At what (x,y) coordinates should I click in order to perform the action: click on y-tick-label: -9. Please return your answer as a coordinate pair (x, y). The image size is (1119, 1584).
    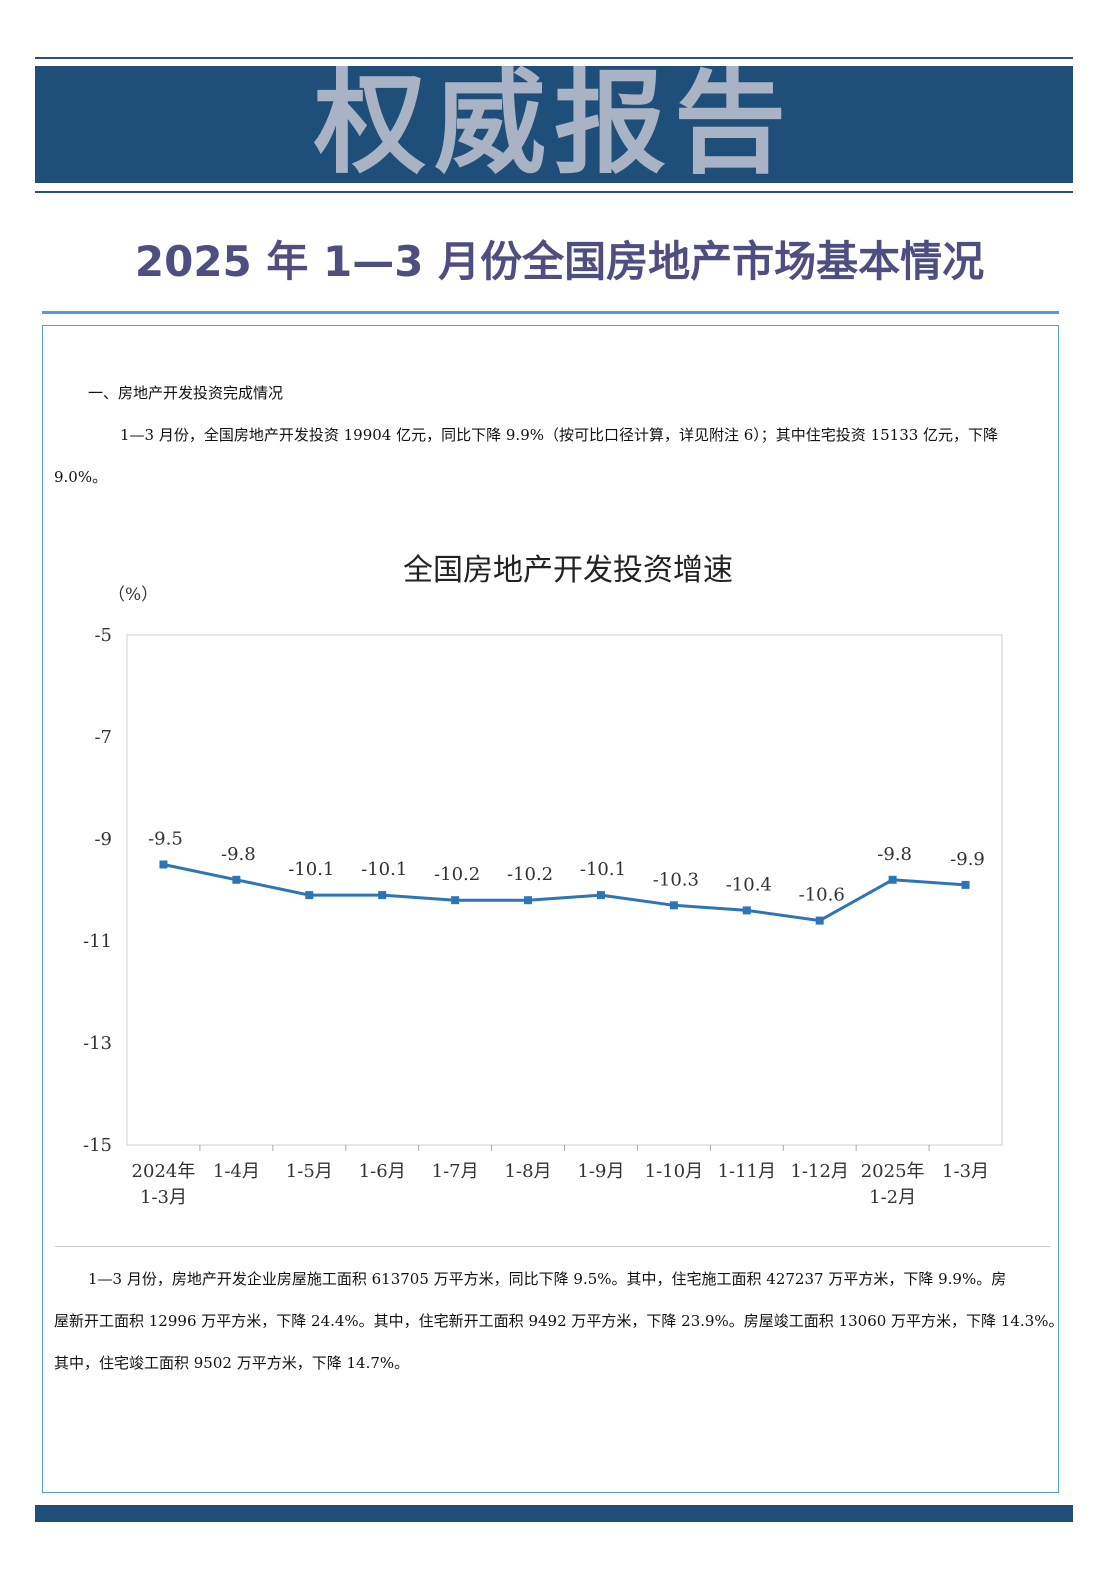
    Looking at the image, I should click on (103, 839).